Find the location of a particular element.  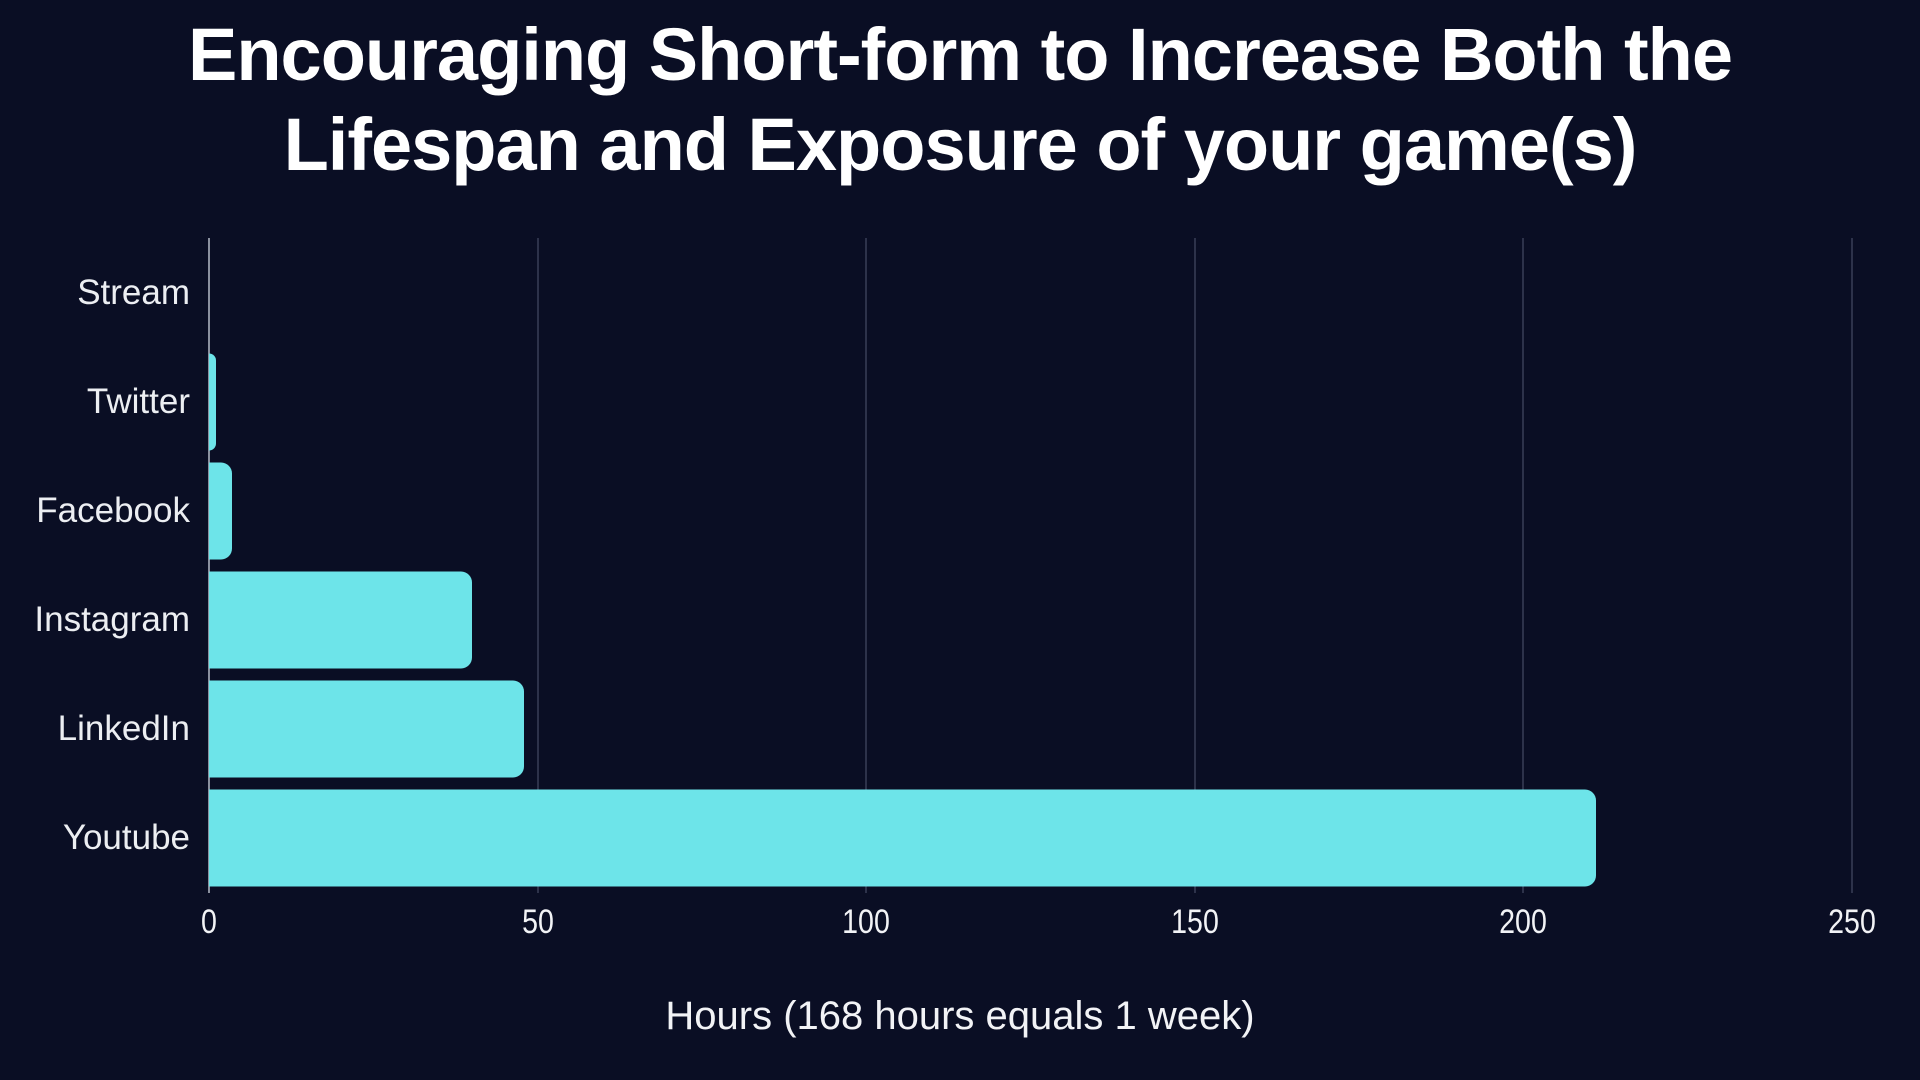

x-tick-label-150: 150 is located at coordinates (1194, 922).